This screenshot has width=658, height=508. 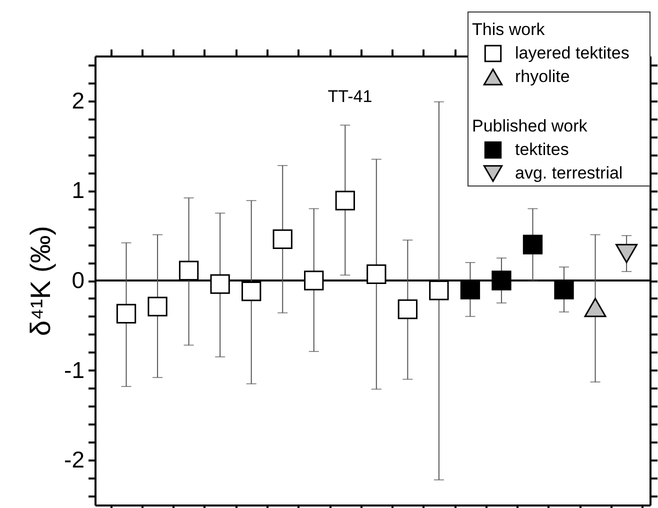 I want to click on legend-label: avg. terrestrial, so click(x=569, y=173).